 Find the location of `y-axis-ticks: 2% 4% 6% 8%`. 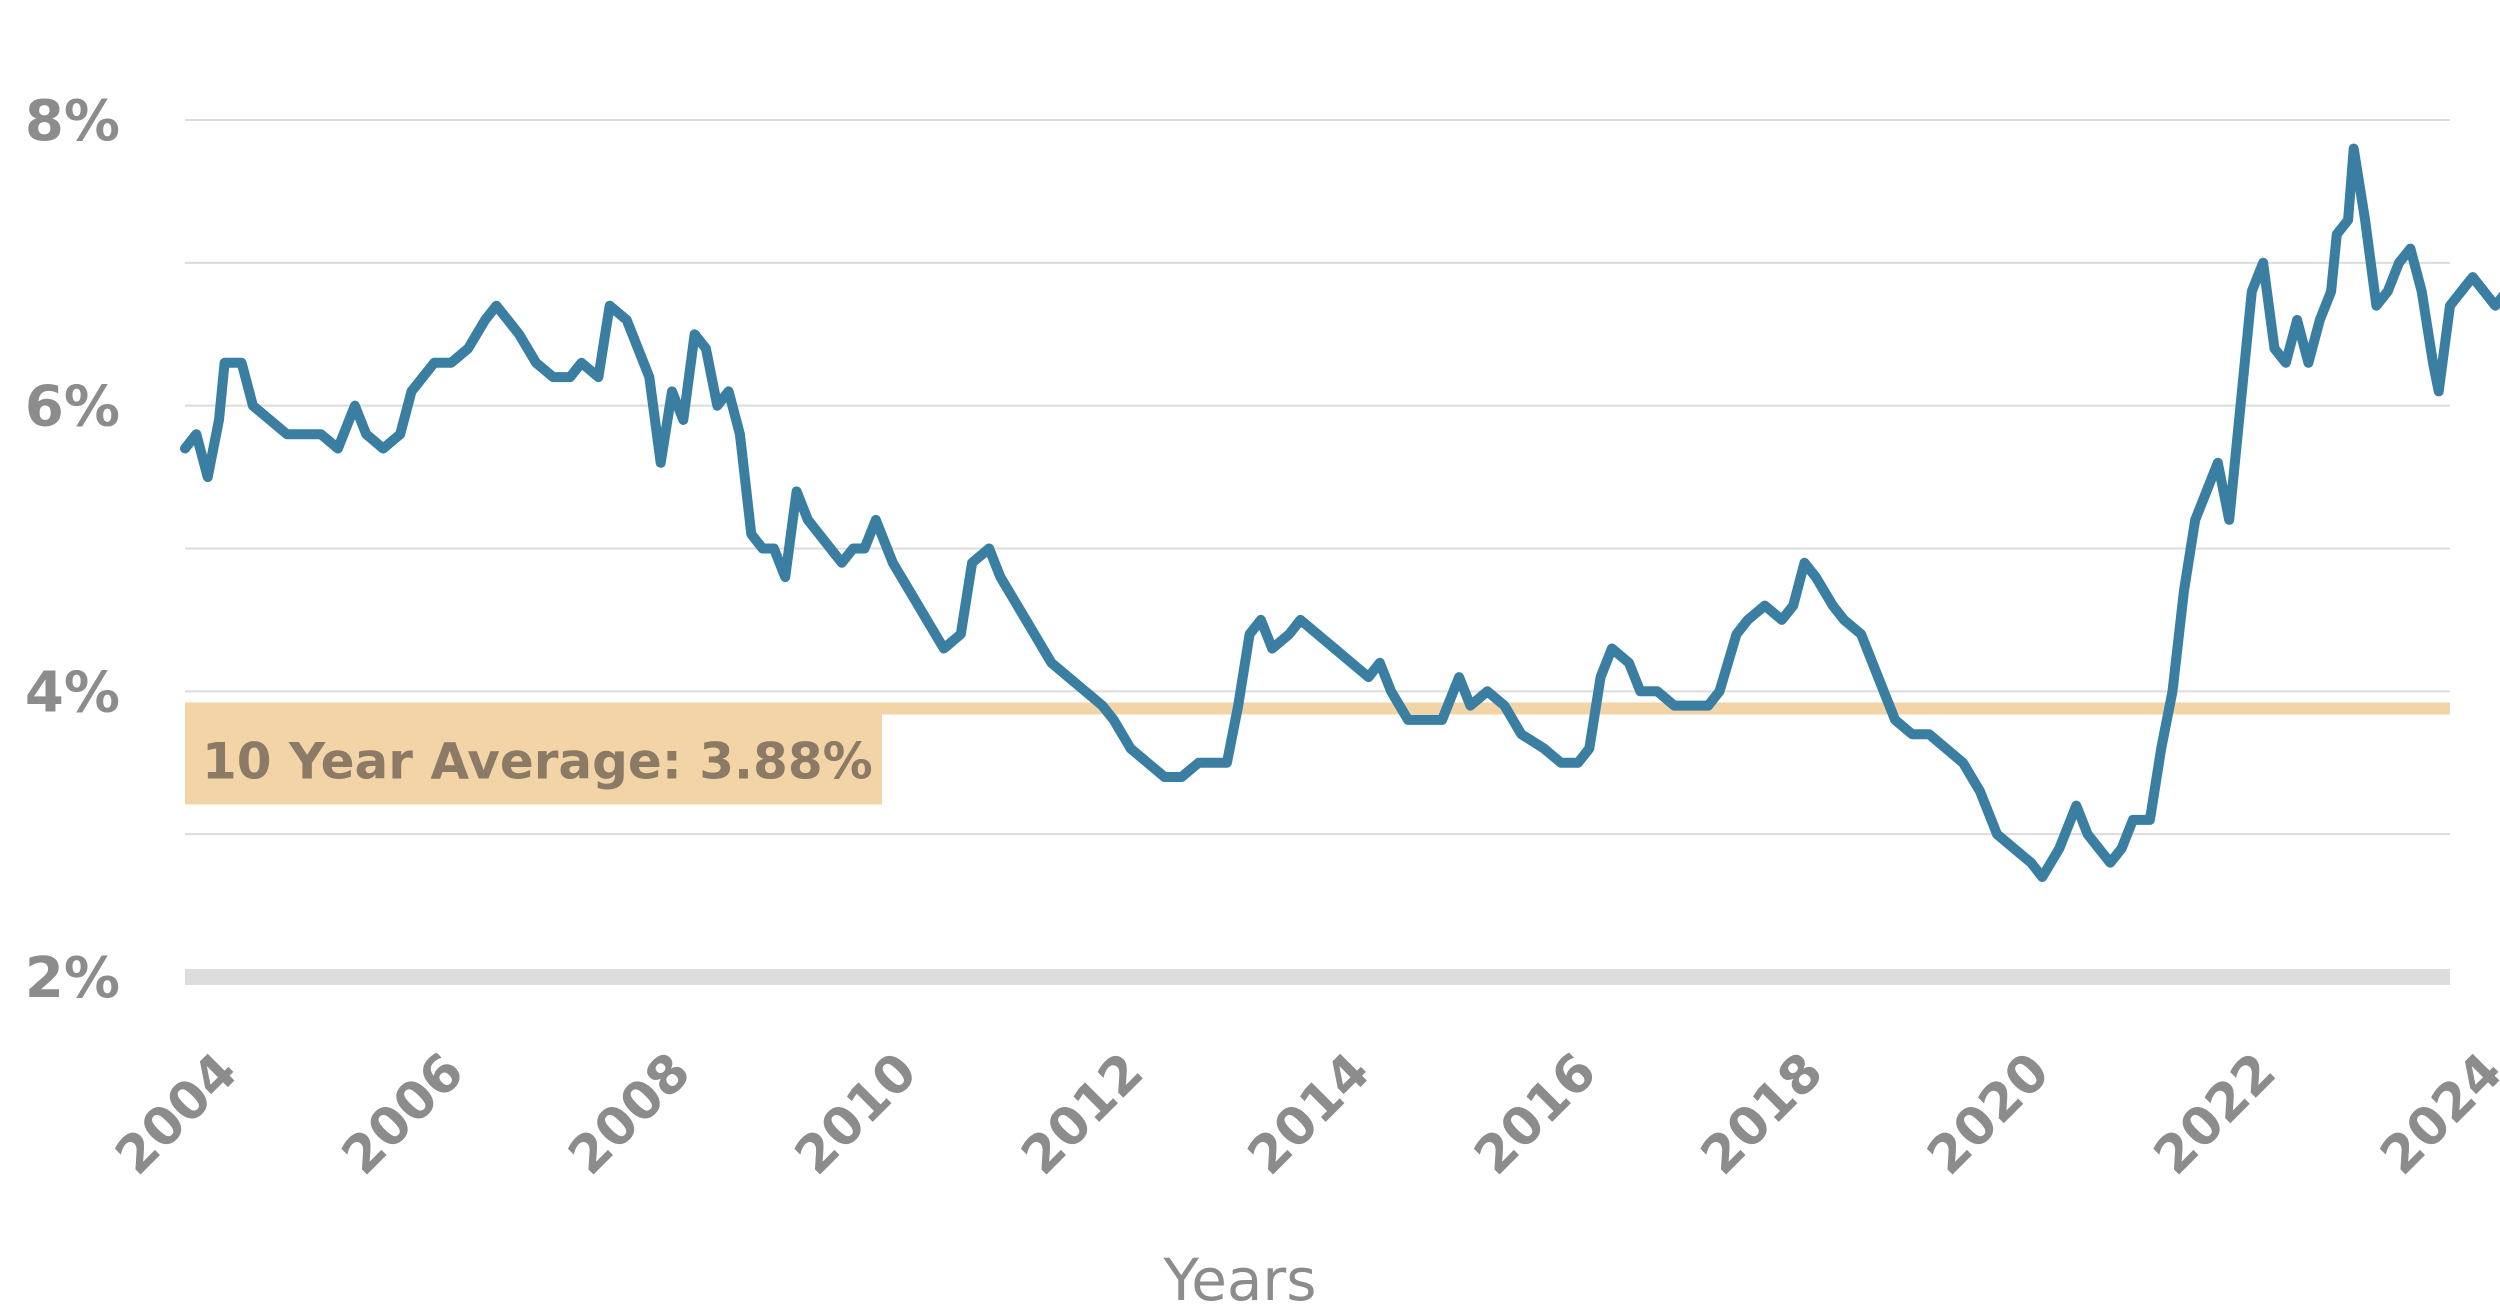

y-axis-ticks: 2% 4% 6% 8% is located at coordinates (72, 550).